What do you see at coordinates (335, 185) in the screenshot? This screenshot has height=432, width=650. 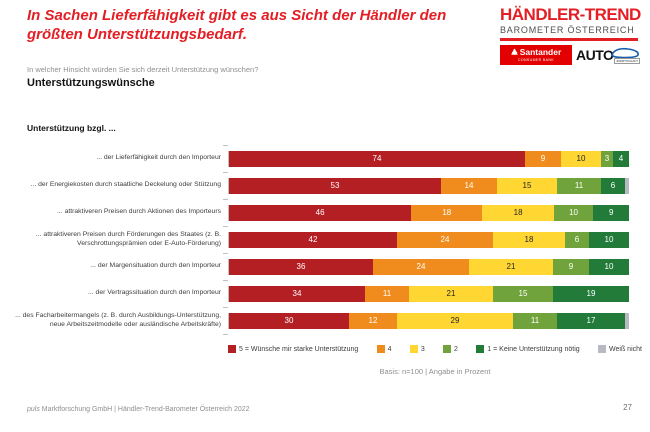 I see `bar-segment: 53` at bounding box center [335, 185].